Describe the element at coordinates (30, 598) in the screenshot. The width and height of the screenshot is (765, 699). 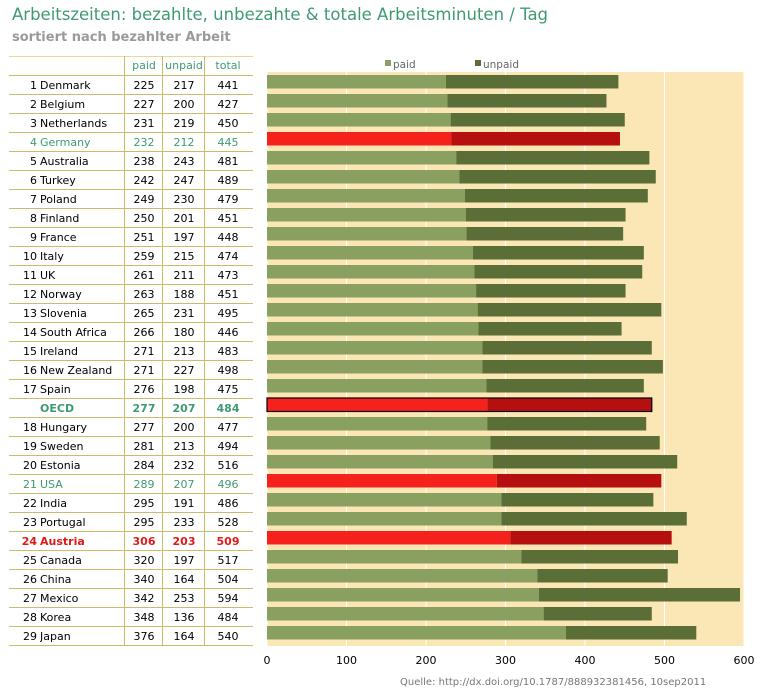
I see `row-rank: 27` at that location.